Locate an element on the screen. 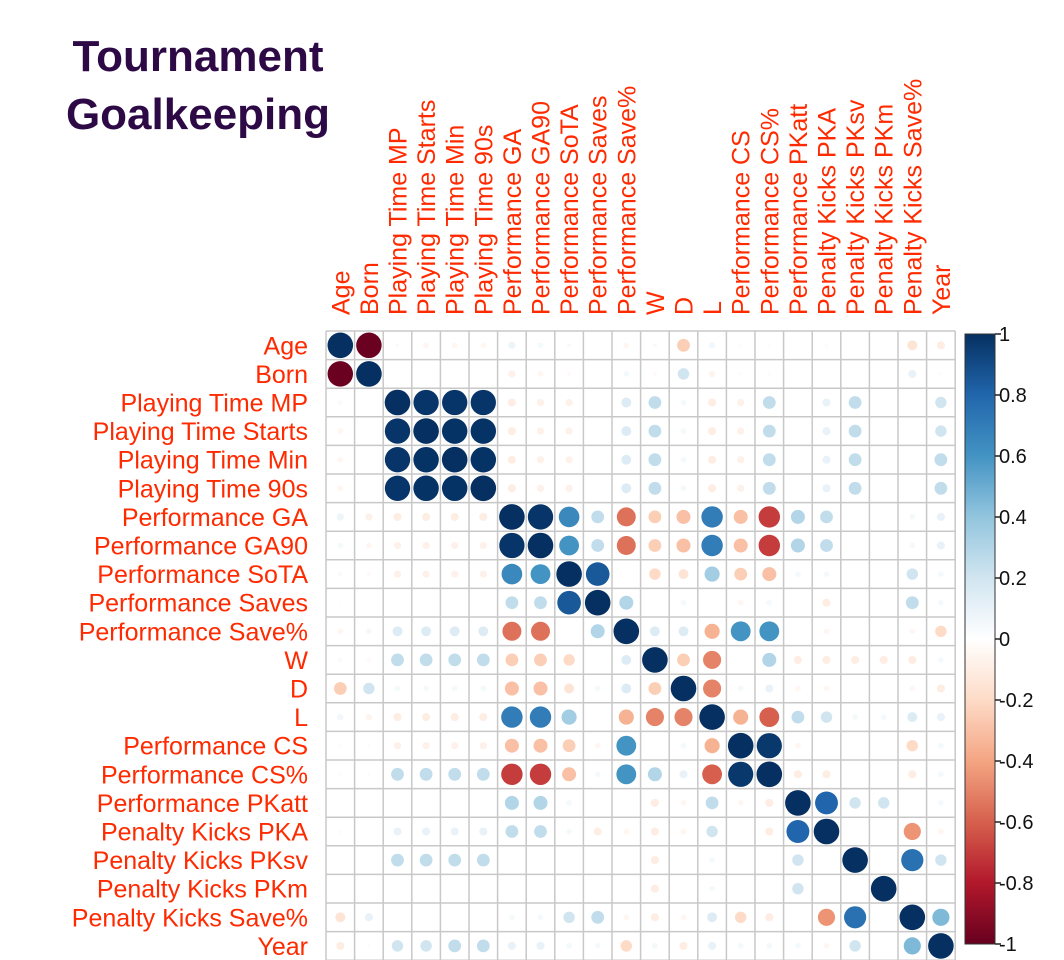 The image size is (1064, 960). color-legend-bar is located at coordinates (980, 639).